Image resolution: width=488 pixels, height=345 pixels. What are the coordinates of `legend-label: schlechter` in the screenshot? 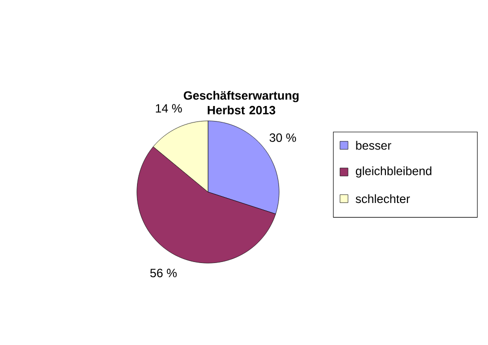 It's located at (383, 198).